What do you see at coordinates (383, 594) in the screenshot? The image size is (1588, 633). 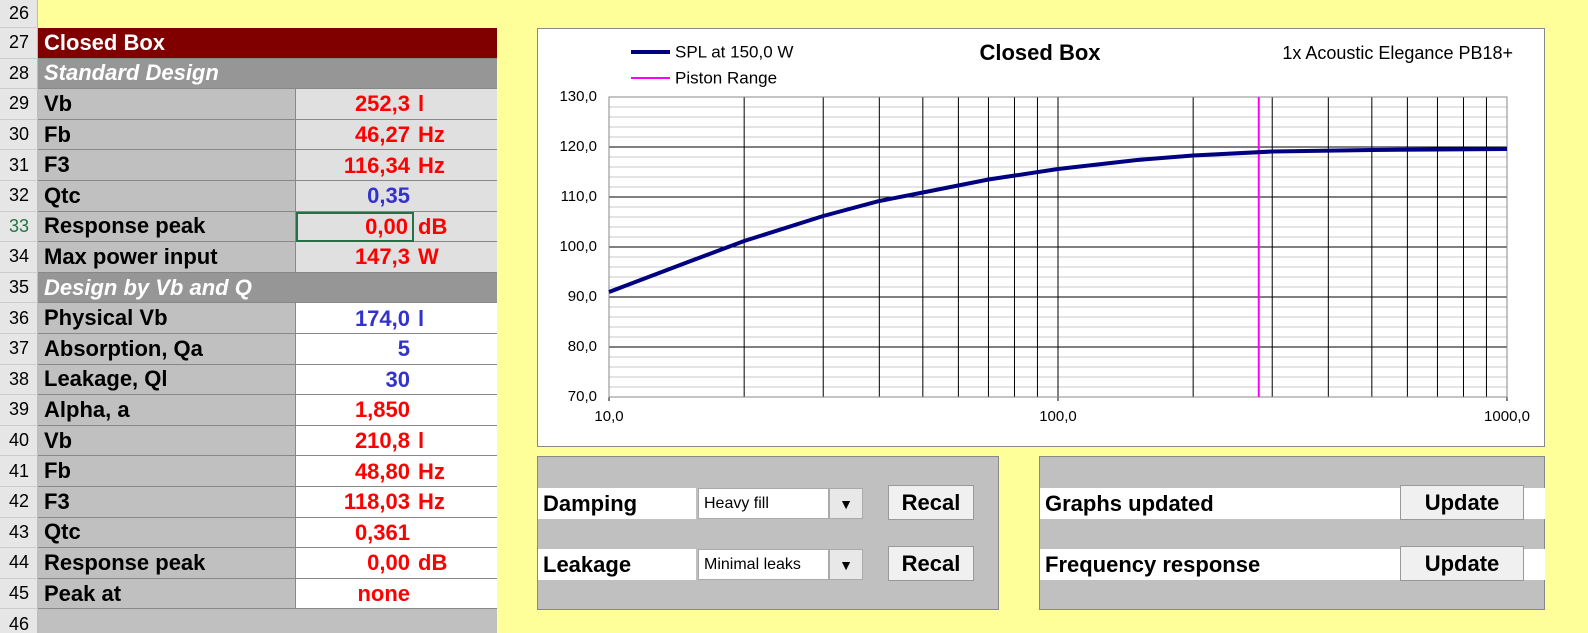 I see `value-cell: none` at bounding box center [383, 594].